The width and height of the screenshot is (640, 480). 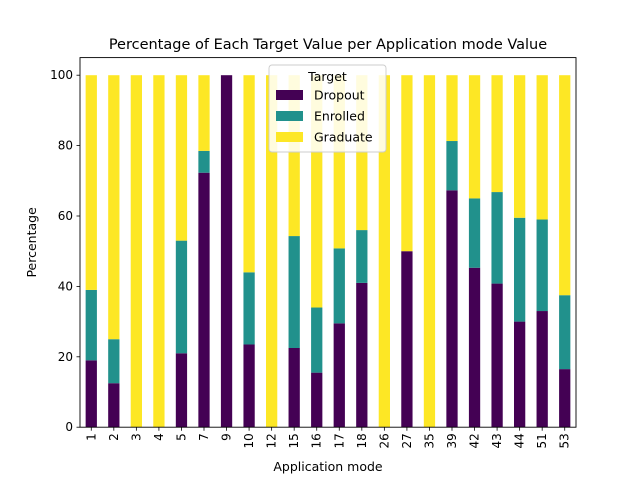 What do you see at coordinates (384, 440) in the screenshot?
I see `x-tick-label: 26` at bounding box center [384, 440].